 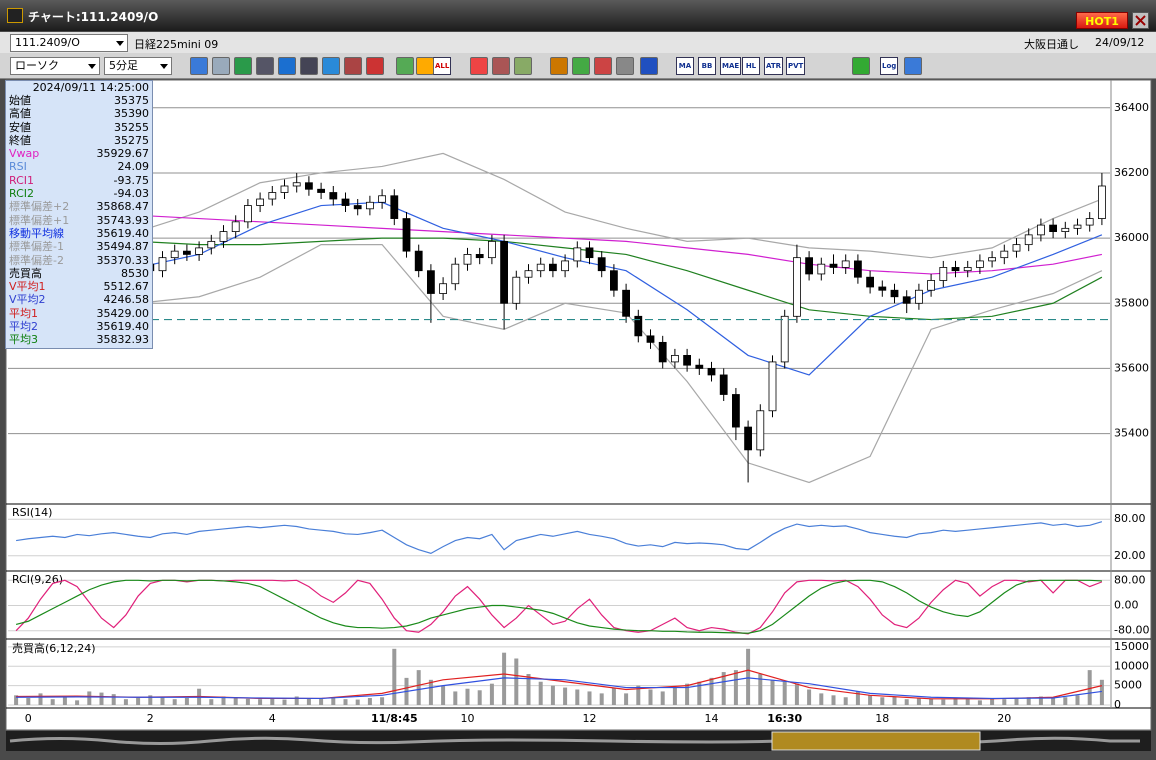 What do you see at coordinates (176, 44) in the screenshot?
I see `instrument-name: 日経225mini 09` at bounding box center [176, 44].